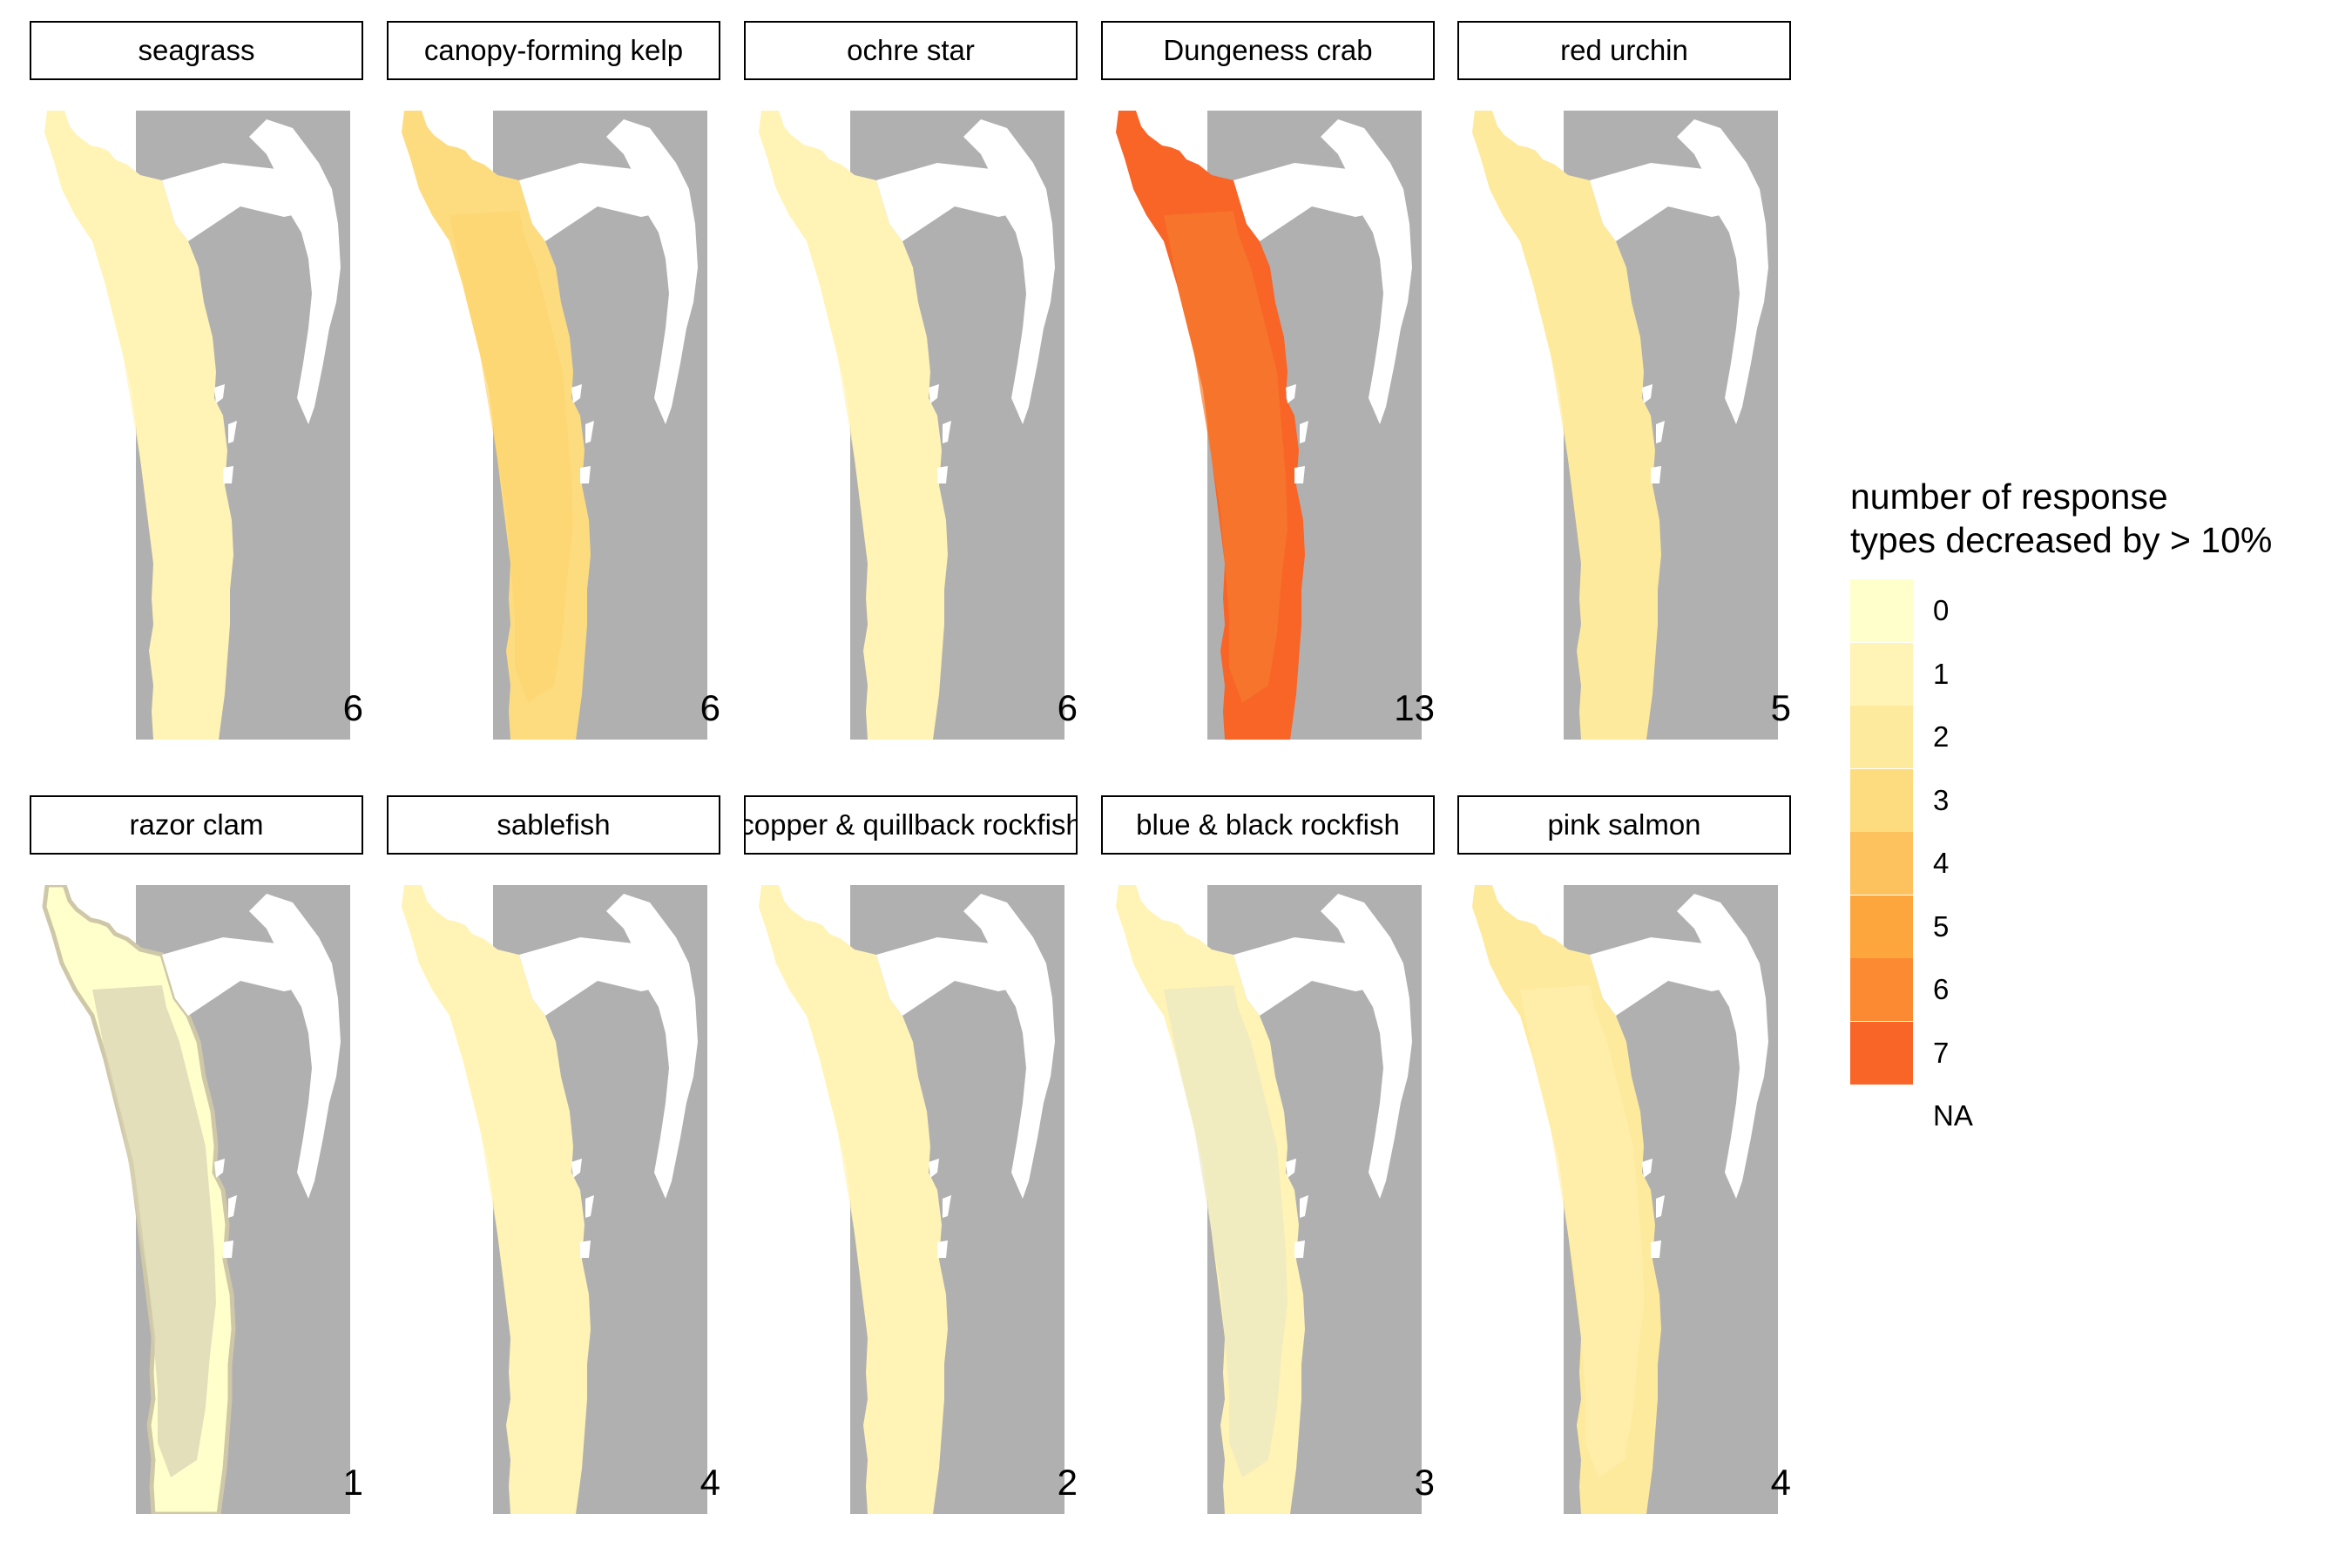 Image resolution: width=2352 pixels, height=1568 pixels. I want to click on facet-strip: copper & quillback rockfish, so click(911, 825).